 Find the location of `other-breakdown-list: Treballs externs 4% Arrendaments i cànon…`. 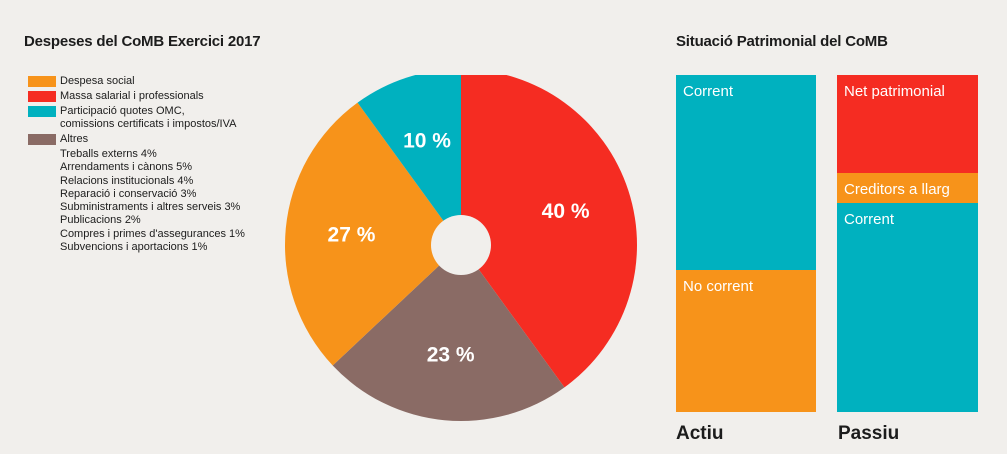

other-breakdown-list: Treballs externs 4% Arrendaments i cànon… is located at coordinates (136, 201).